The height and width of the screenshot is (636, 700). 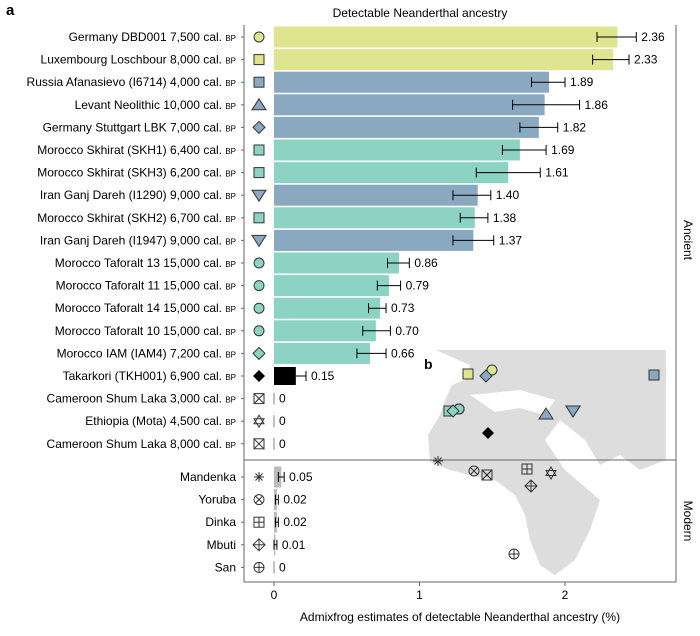 I want to click on row-label: Morocco Taforalt 13 15,000 cal. BP, so click(x=145, y=263).